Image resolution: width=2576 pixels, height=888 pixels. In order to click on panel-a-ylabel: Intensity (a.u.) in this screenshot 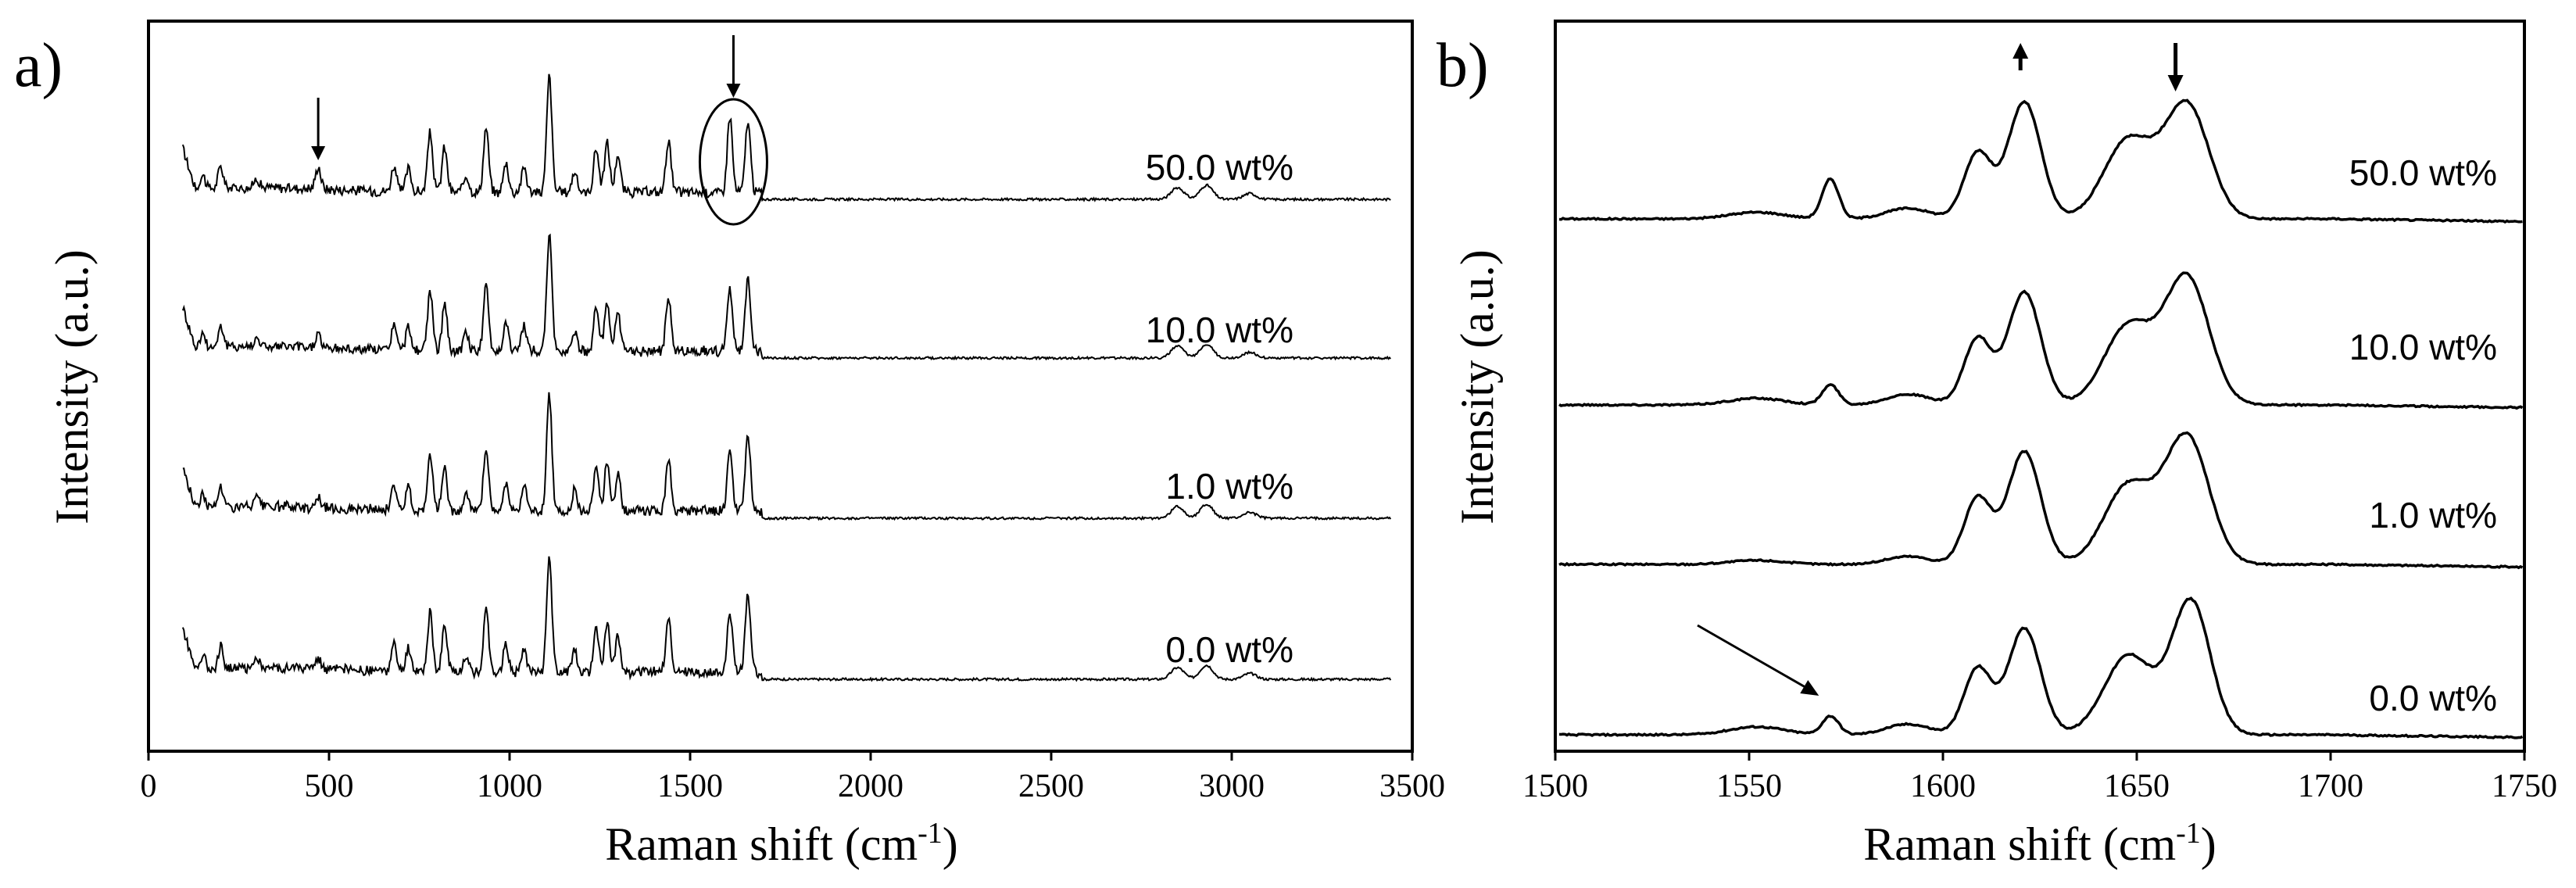, I will do `click(72, 387)`.